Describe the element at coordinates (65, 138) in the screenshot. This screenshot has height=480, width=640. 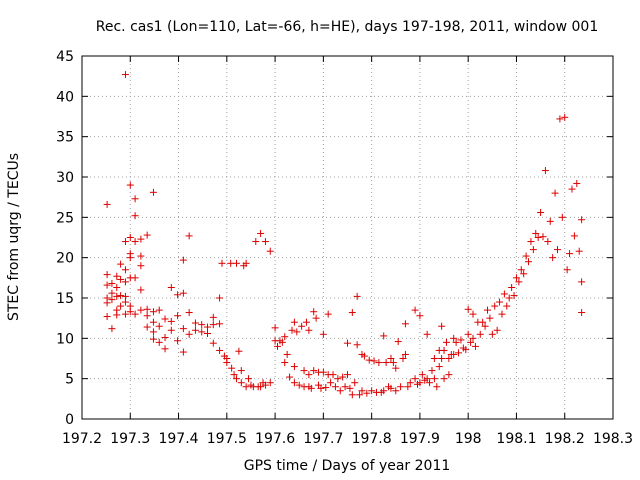
I see `y-tick-label: 35` at that location.